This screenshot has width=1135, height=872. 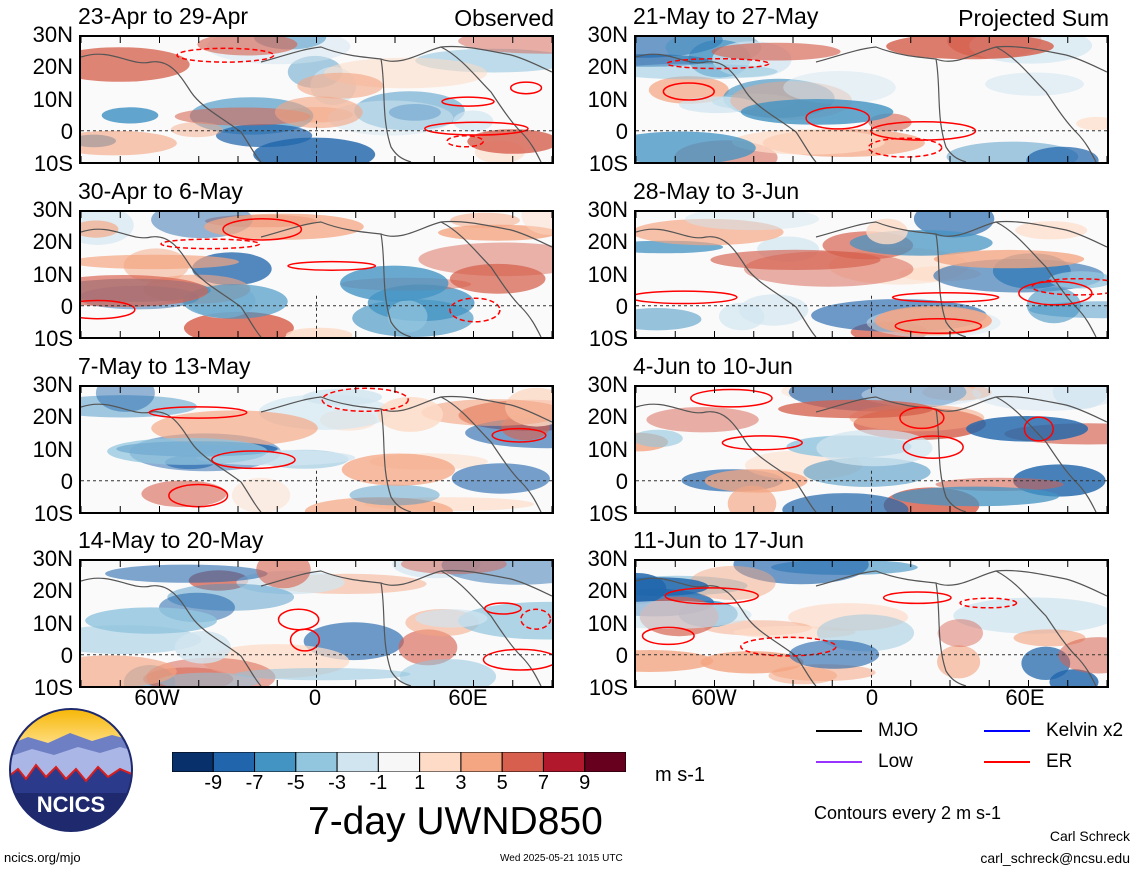 I want to click on footer-email: carl_schreck@ncsu.edu, so click(x=1055, y=858).